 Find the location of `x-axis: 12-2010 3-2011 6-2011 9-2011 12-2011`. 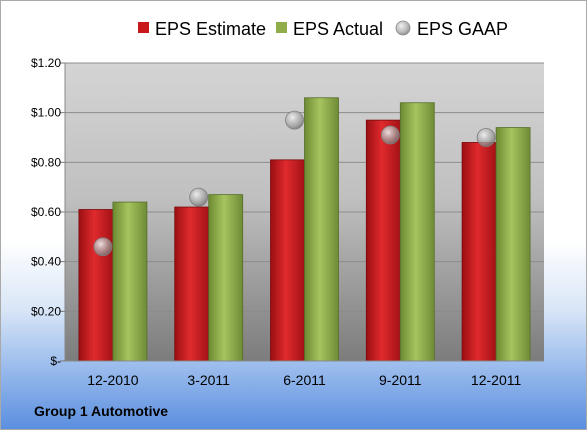

x-axis: 12-2010 3-2011 6-2011 9-2011 12-2011 is located at coordinates (304, 374).